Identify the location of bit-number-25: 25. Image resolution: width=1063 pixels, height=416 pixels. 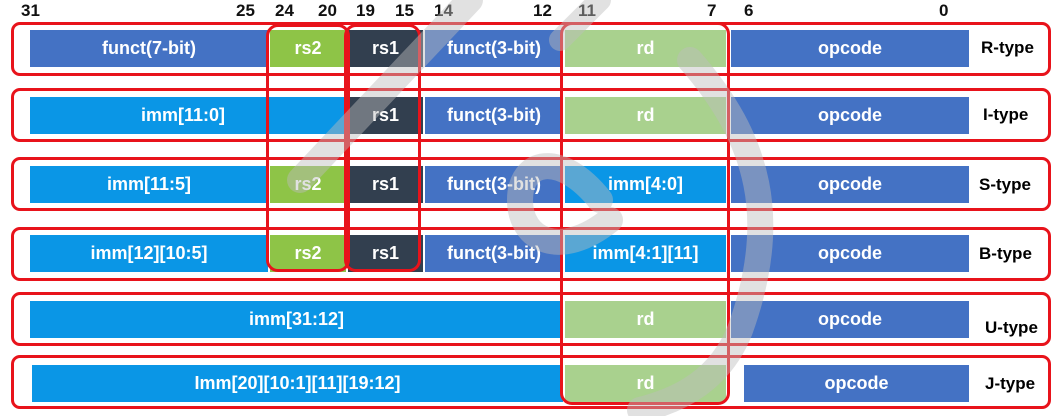
(245, 10).